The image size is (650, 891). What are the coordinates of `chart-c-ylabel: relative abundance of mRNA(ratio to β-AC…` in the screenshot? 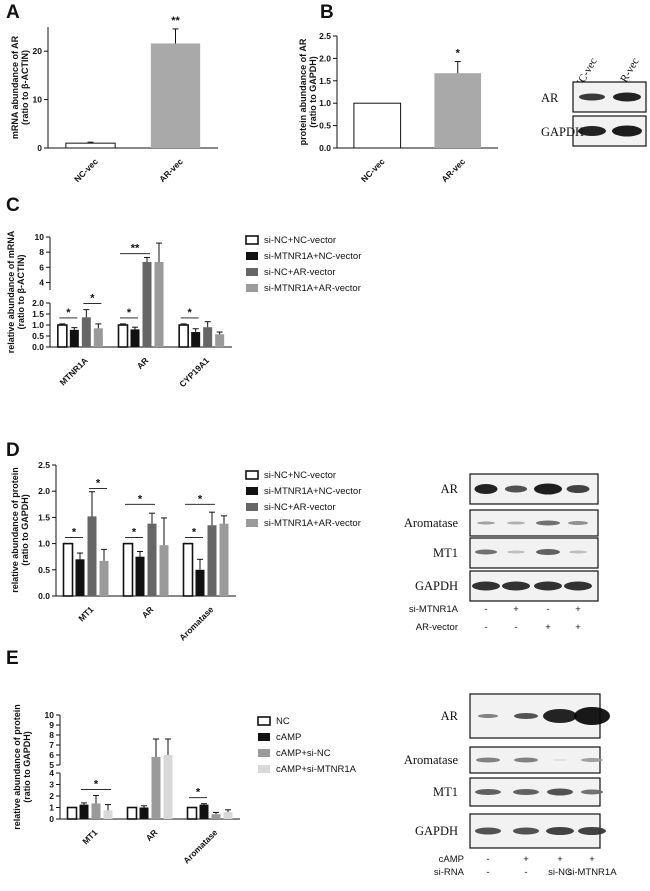 It's located at (16, 291).